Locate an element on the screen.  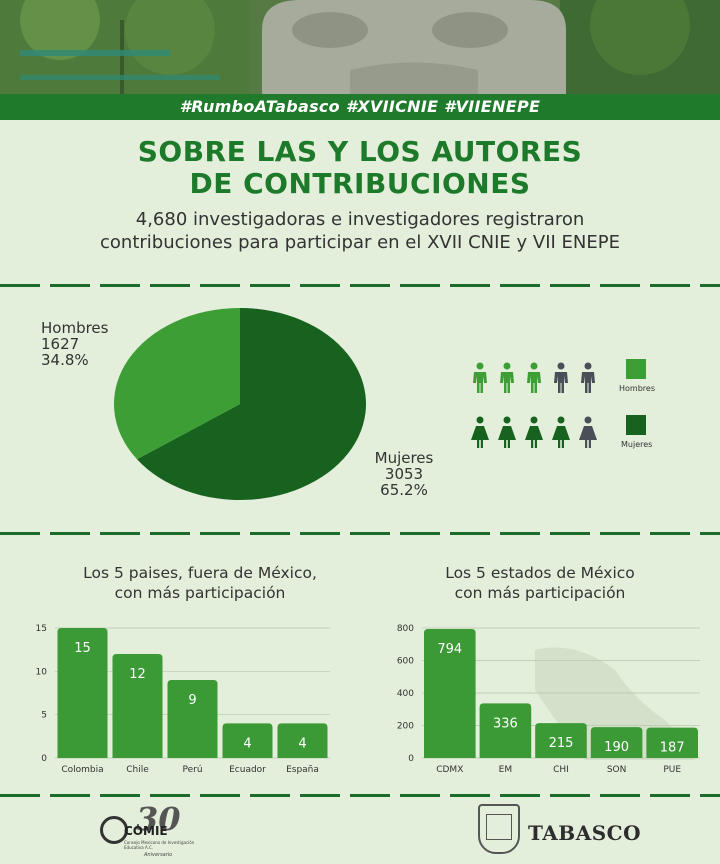
y-tick-label: 400 is located at coordinates (405, 694).